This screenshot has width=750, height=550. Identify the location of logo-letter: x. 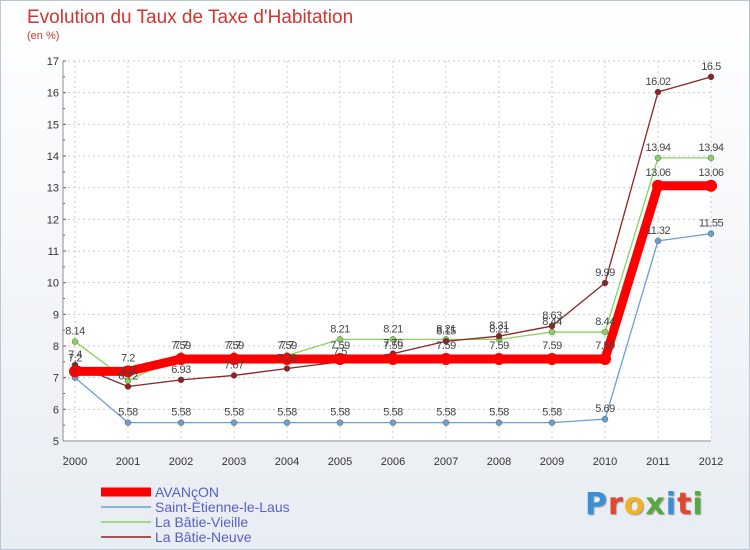
(655, 504).